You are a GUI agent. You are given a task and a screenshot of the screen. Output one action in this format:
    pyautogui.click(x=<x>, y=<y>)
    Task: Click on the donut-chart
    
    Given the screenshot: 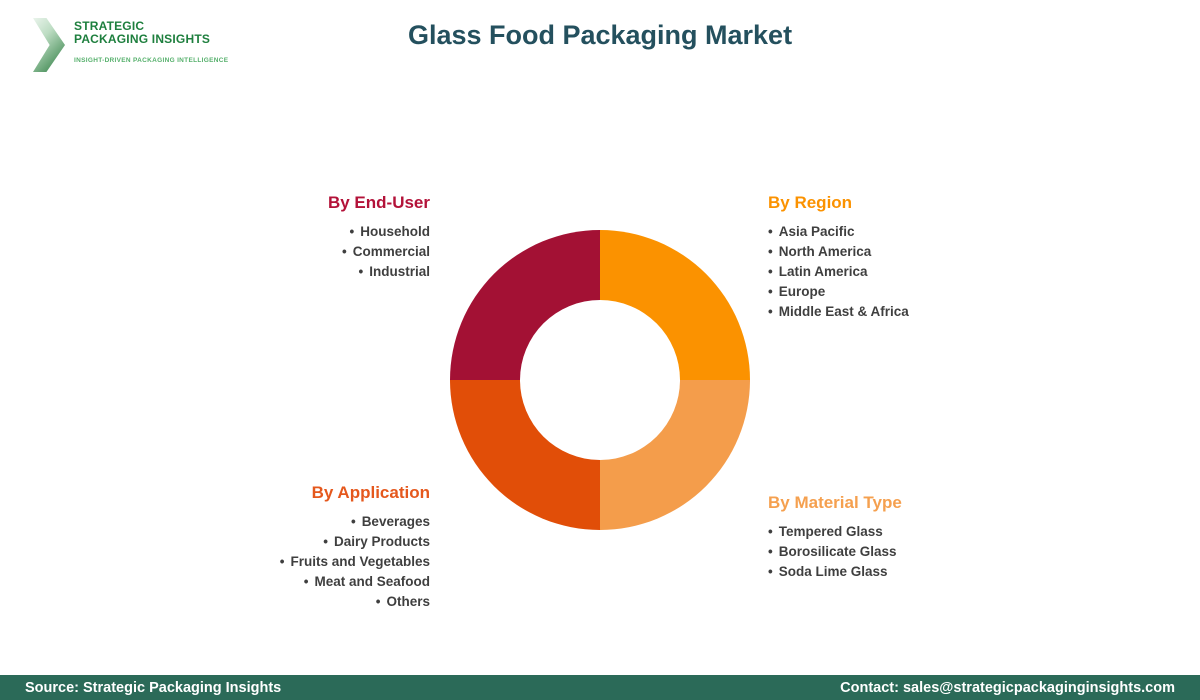 What is the action you would take?
    pyautogui.click(x=600, y=380)
    